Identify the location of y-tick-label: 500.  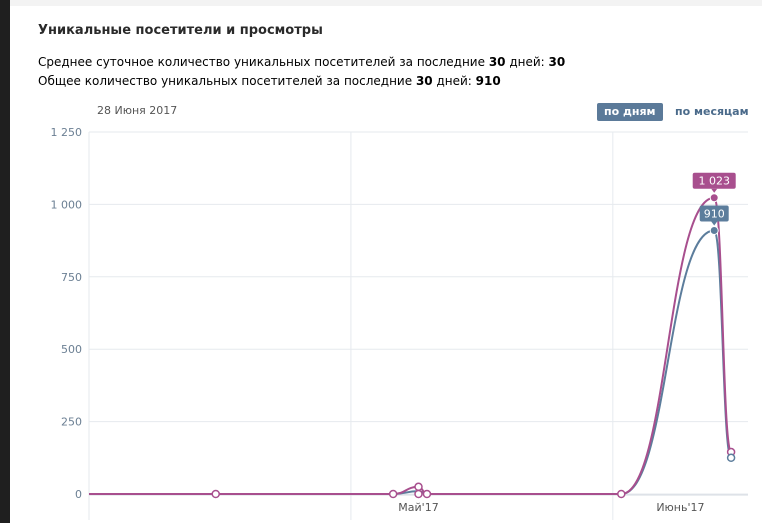
(71, 349).